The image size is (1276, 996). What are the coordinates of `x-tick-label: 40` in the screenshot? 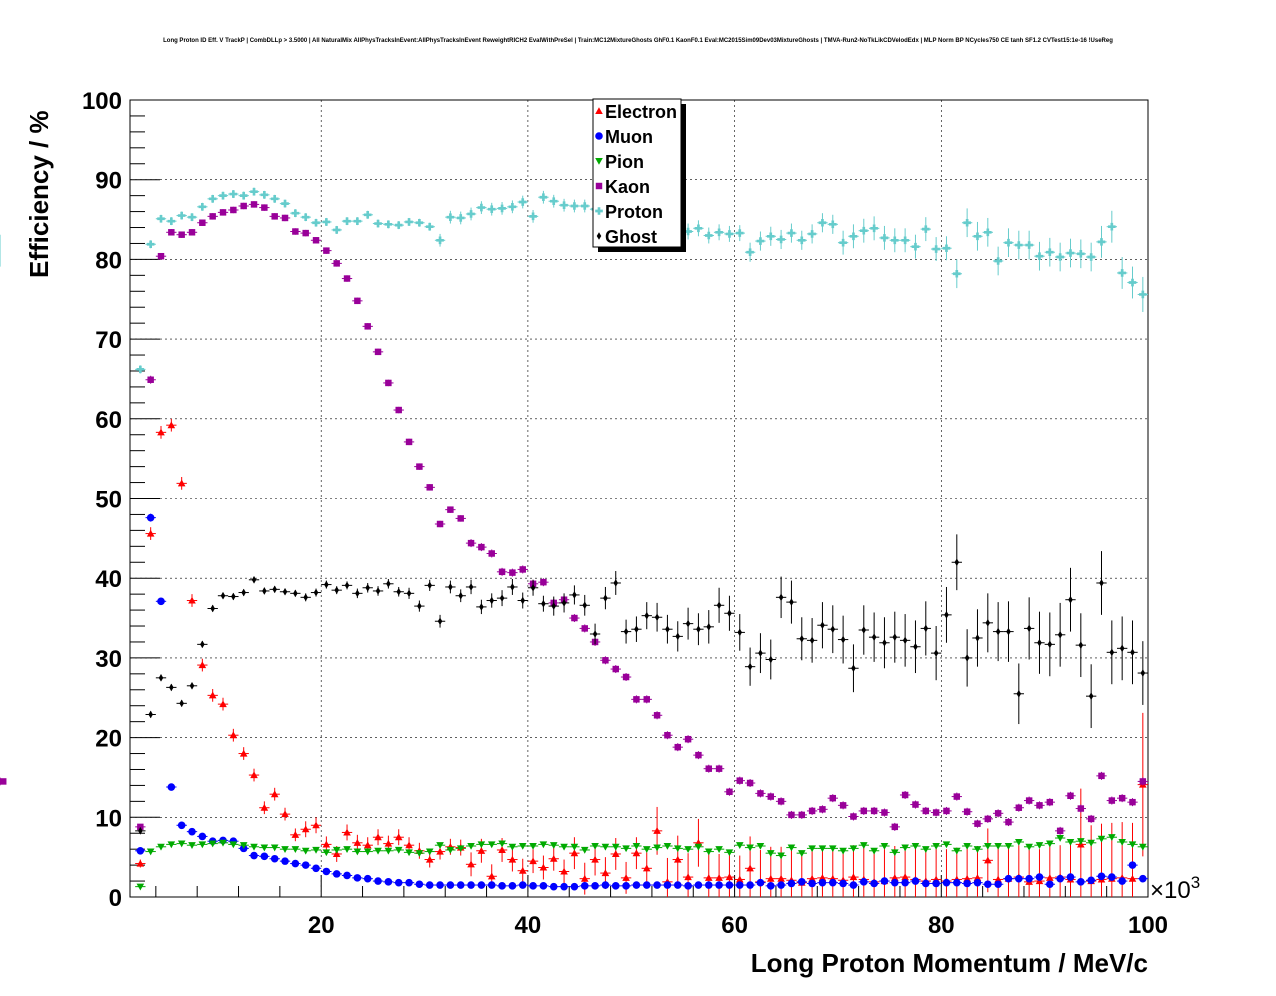 It's located at (528, 925).